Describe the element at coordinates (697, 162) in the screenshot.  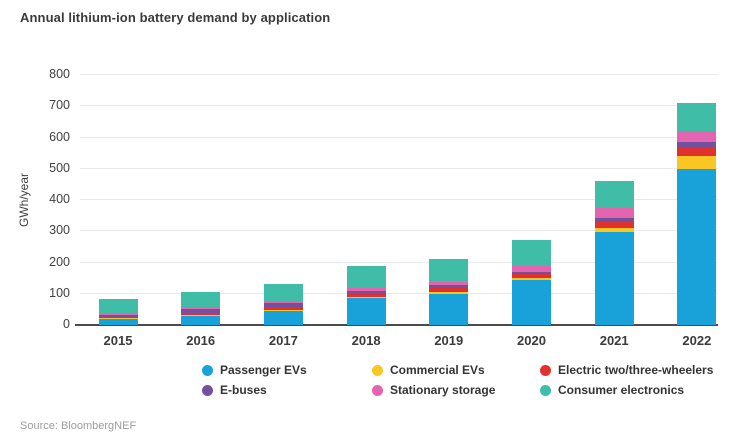
I see `bar-segment-2022-commercial-evs` at that location.